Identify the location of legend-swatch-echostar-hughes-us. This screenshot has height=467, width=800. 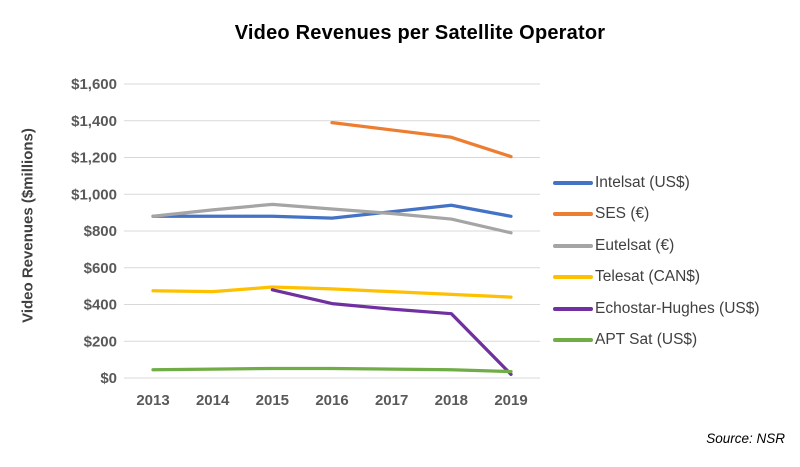
(573, 308).